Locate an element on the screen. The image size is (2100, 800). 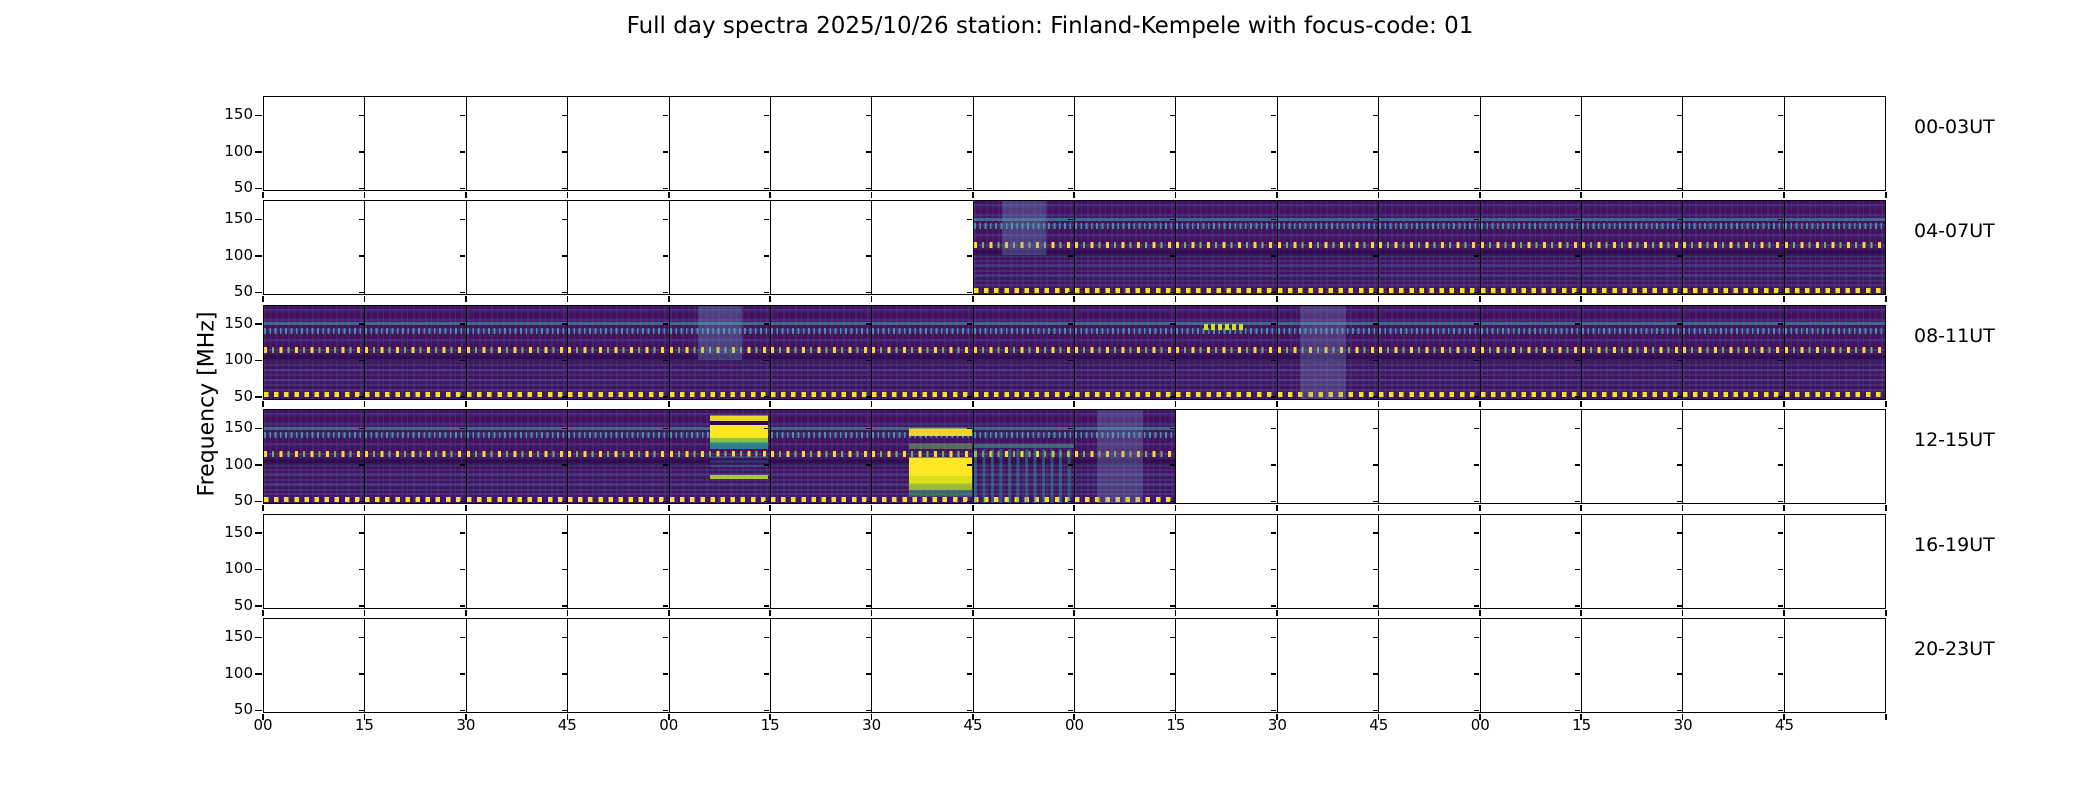
spectra-row-12-15UT is located at coordinates (1071, 460).